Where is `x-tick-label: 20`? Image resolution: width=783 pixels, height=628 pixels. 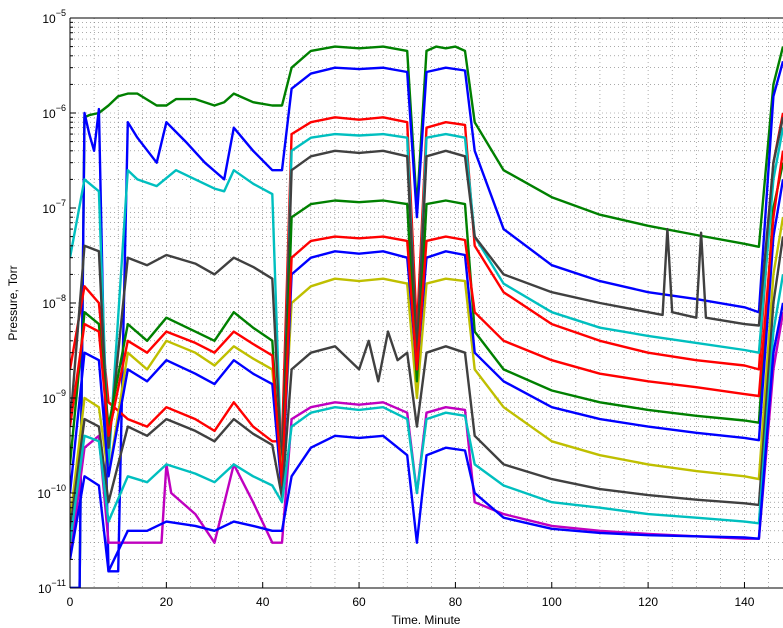
x-tick-label: 20 is located at coordinates (167, 602).